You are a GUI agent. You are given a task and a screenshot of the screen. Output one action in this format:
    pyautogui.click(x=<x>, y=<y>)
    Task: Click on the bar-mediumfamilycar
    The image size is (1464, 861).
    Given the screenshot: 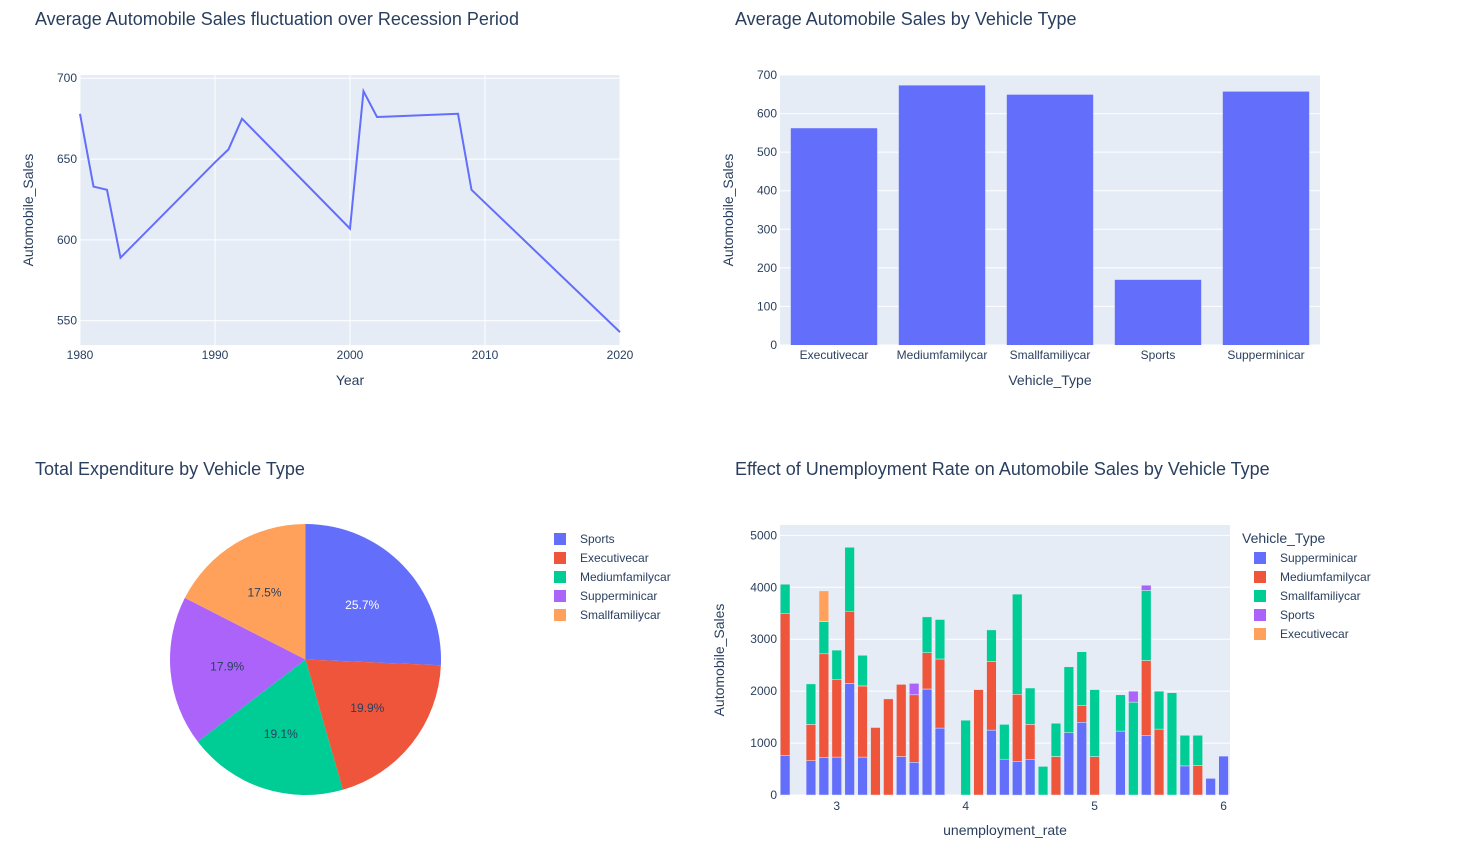 What is the action you would take?
    pyautogui.click(x=942, y=215)
    